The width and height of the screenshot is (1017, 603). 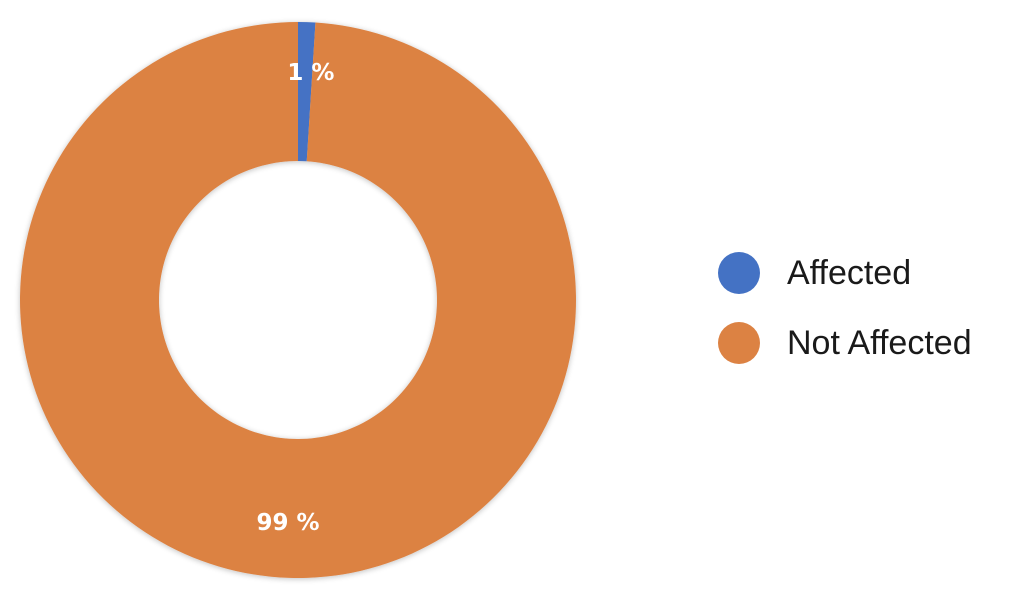 What do you see at coordinates (295, 298) in the screenshot?
I see `donut-data-labels: 1 % 99 %` at bounding box center [295, 298].